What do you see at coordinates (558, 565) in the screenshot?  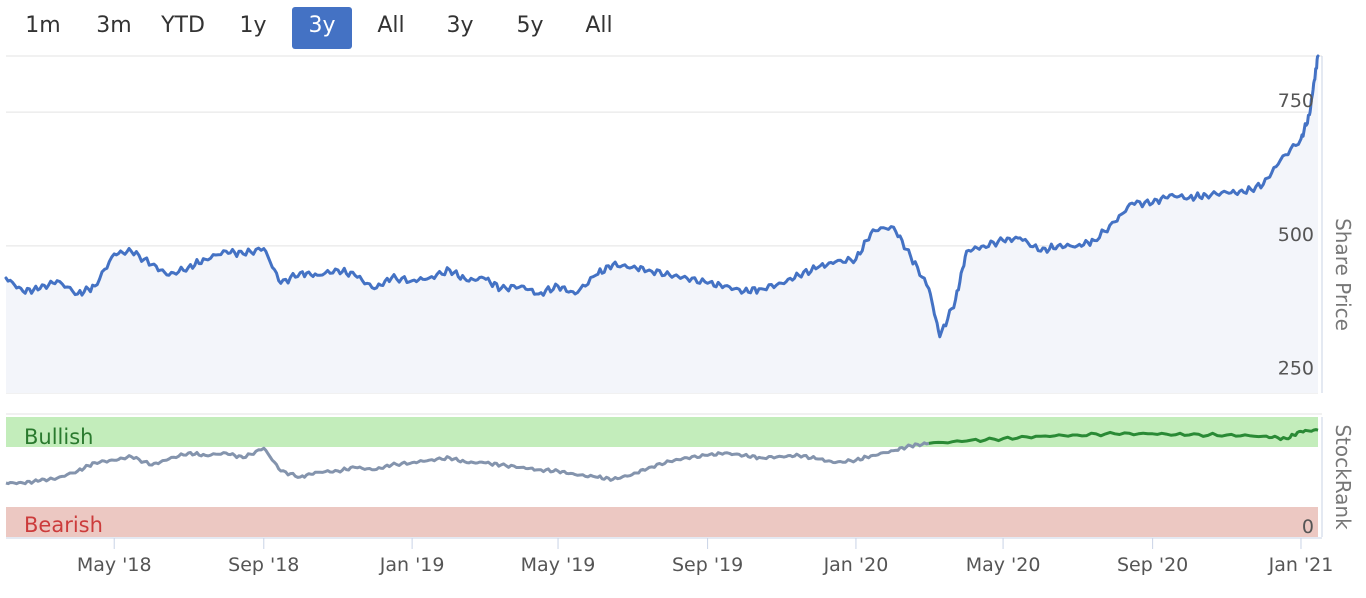 I see `x-axis-tick-label: May '19` at bounding box center [558, 565].